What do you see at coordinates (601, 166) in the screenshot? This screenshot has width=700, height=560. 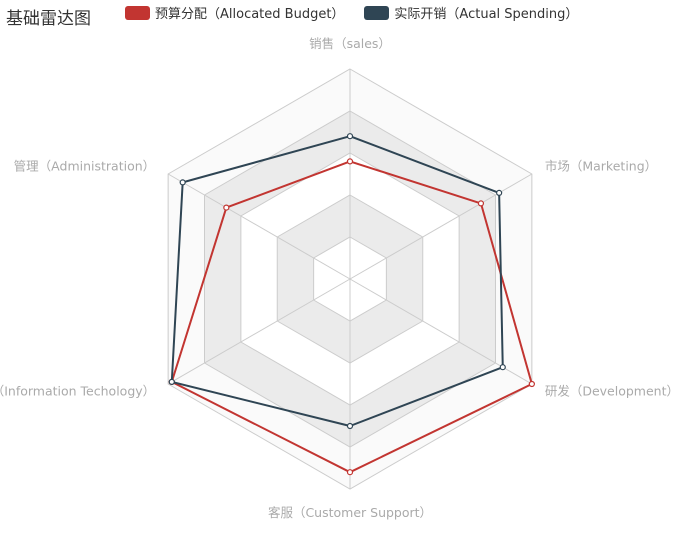 I see `indicator-label-2: 市场（Marketing）` at bounding box center [601, 166].